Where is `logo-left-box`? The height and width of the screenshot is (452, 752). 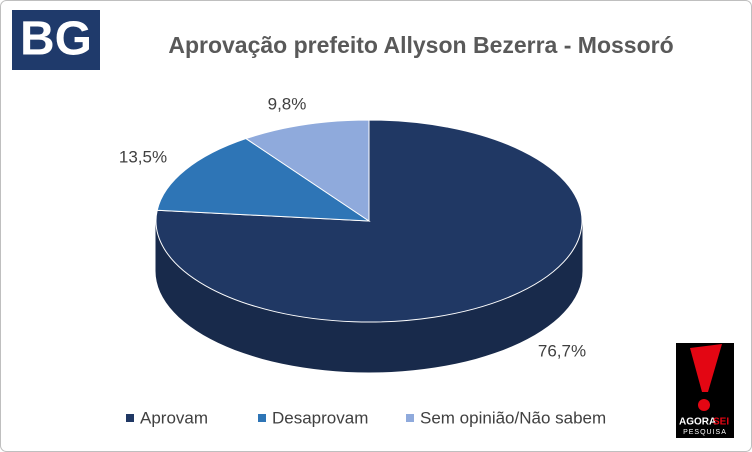 logo-left-box is located at coordinates (56, 40).